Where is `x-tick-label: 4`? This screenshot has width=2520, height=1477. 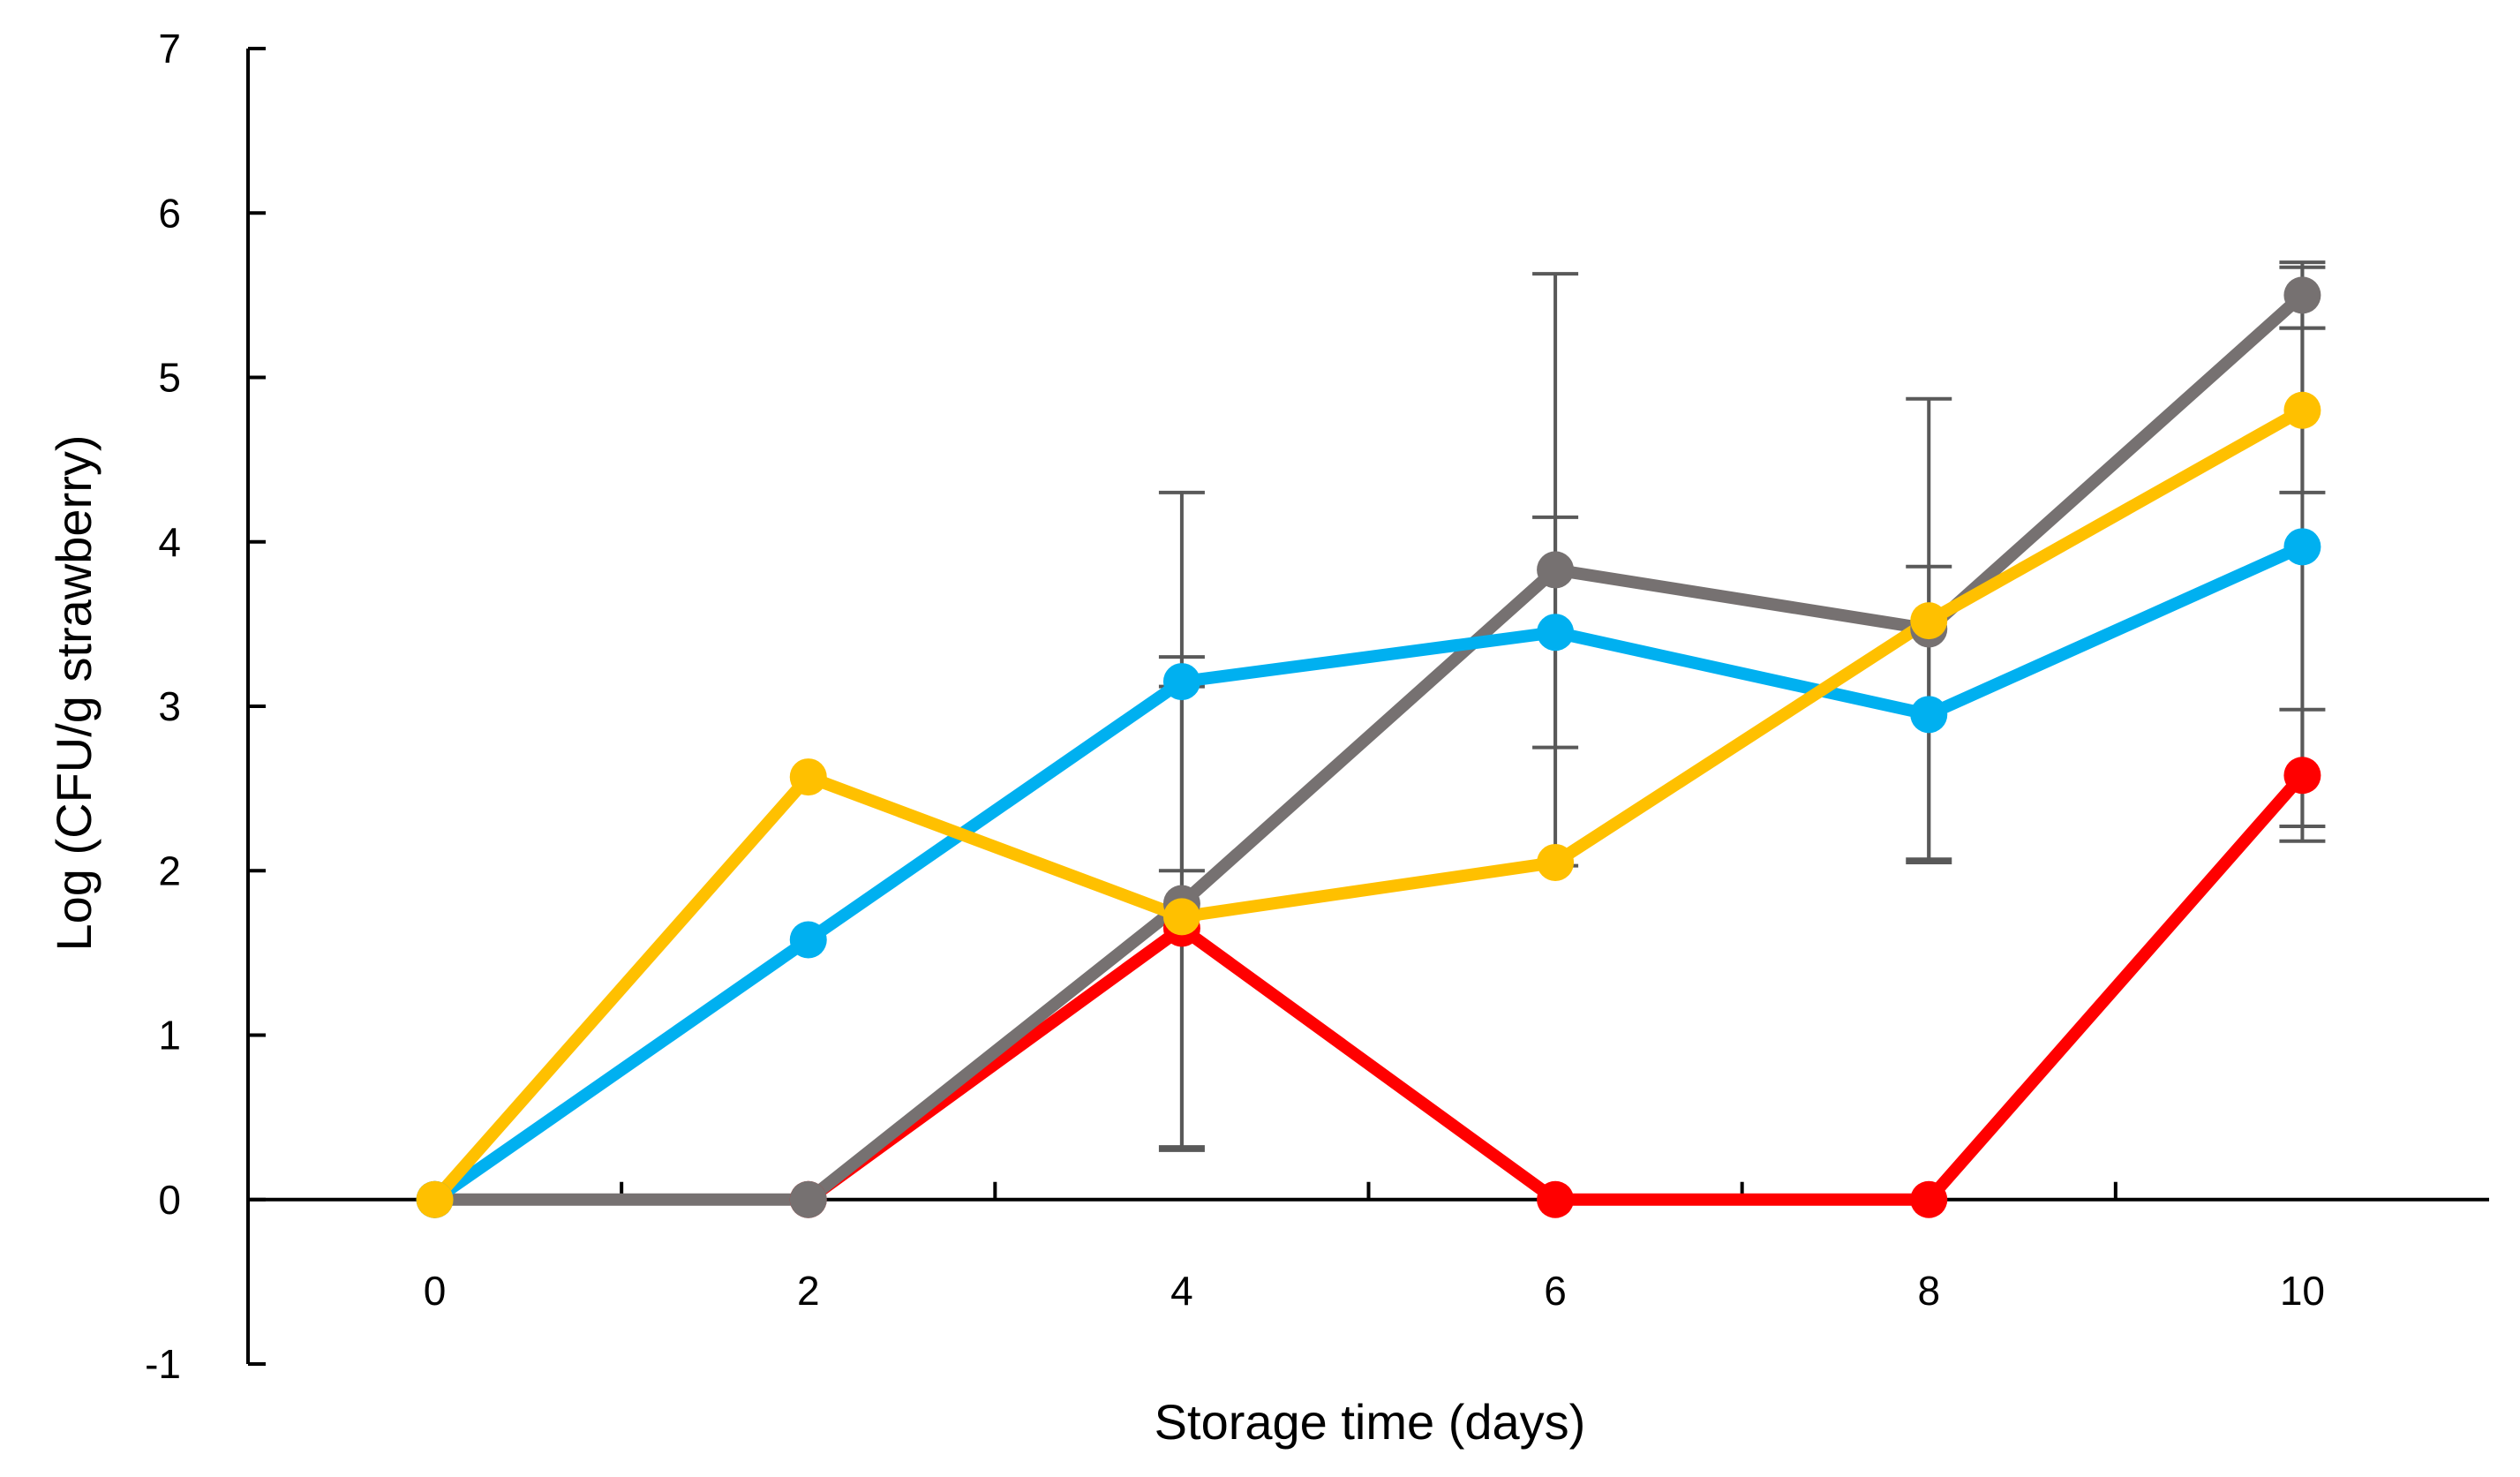
x-tick-label: 4 is located at coordinates (1181, 1291).